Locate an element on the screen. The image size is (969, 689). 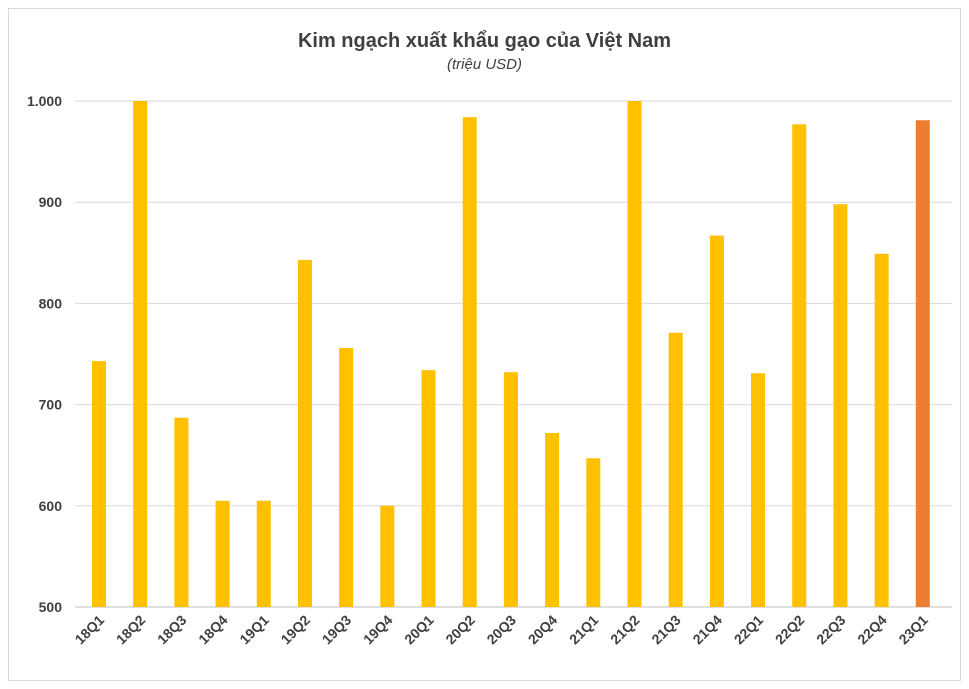
bar-21Q3 is located at coordinates (675, 469).